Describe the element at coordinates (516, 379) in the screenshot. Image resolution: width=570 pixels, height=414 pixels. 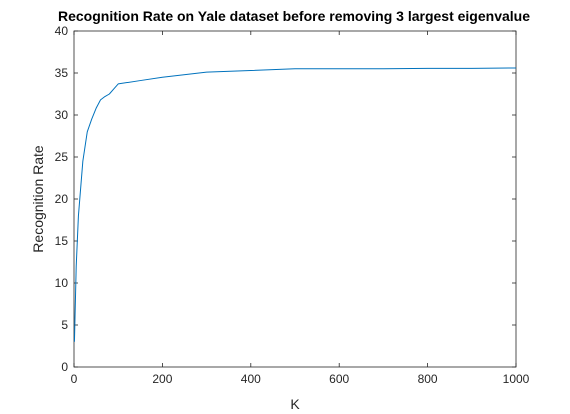
I see `x-tick-label: 1000` at that location.